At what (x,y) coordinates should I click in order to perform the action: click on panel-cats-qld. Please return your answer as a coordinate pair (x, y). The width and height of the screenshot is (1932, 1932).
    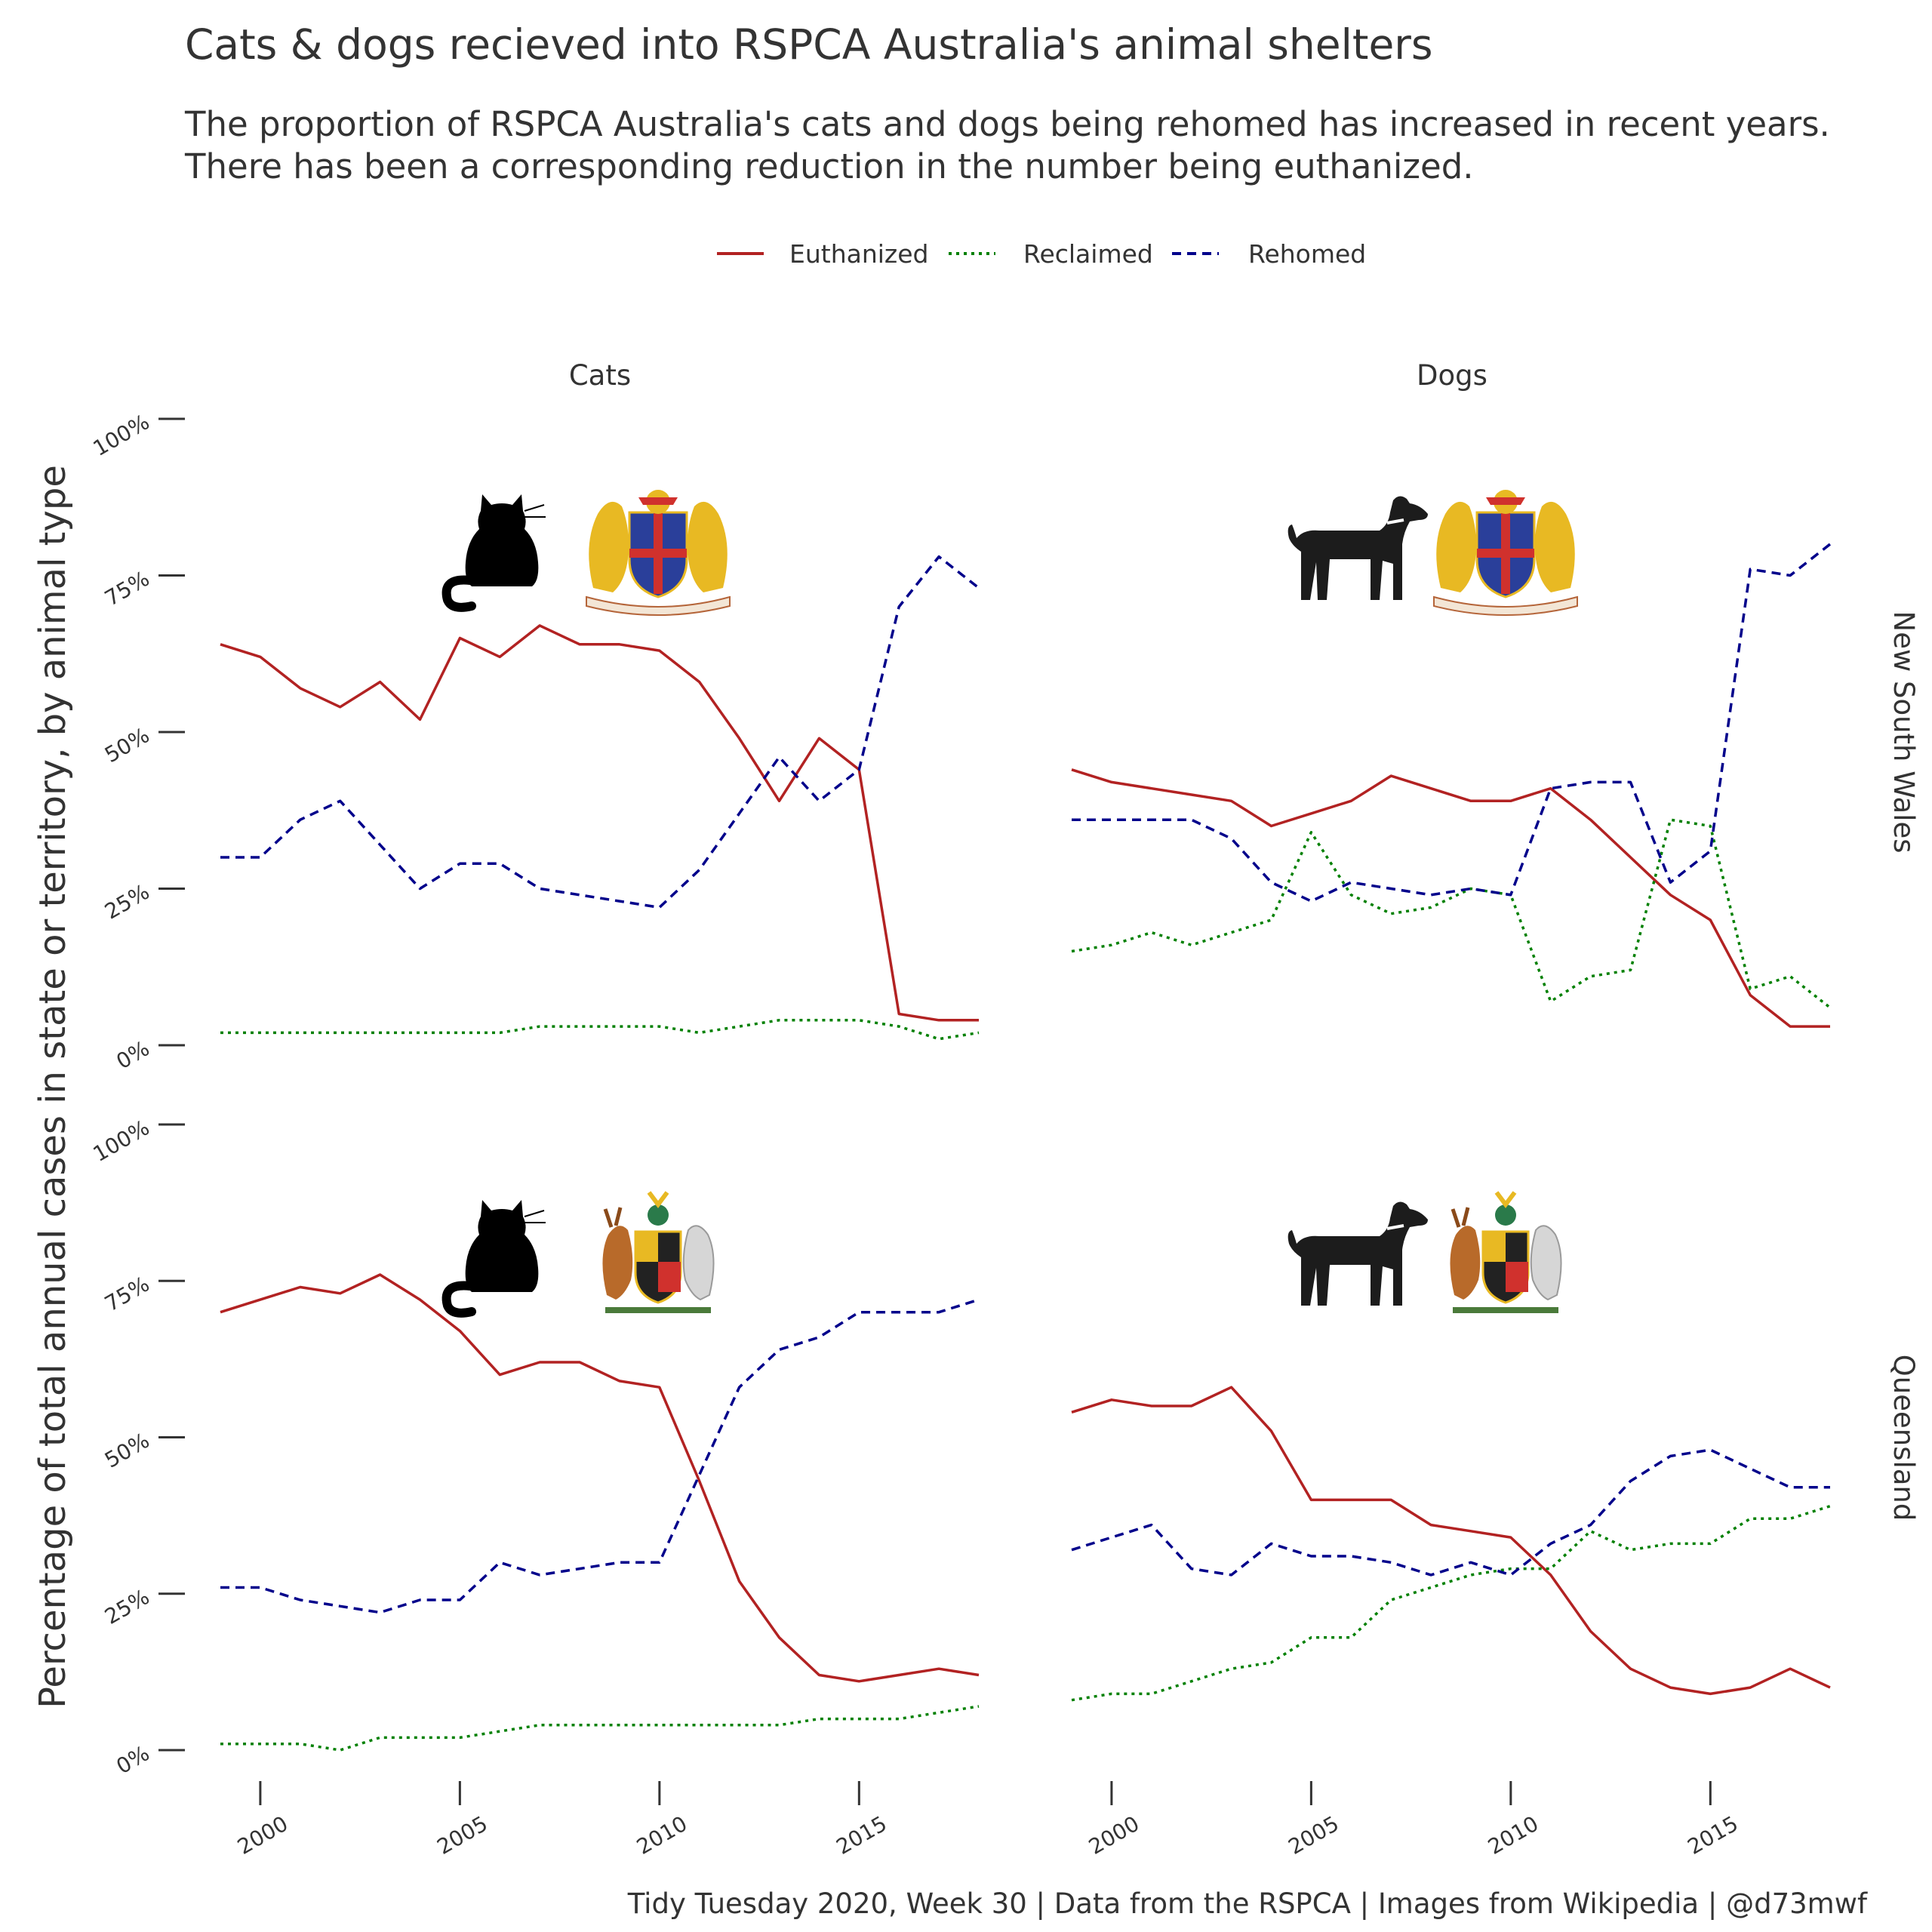
    Looking at the image, I should click on (600, 1512).